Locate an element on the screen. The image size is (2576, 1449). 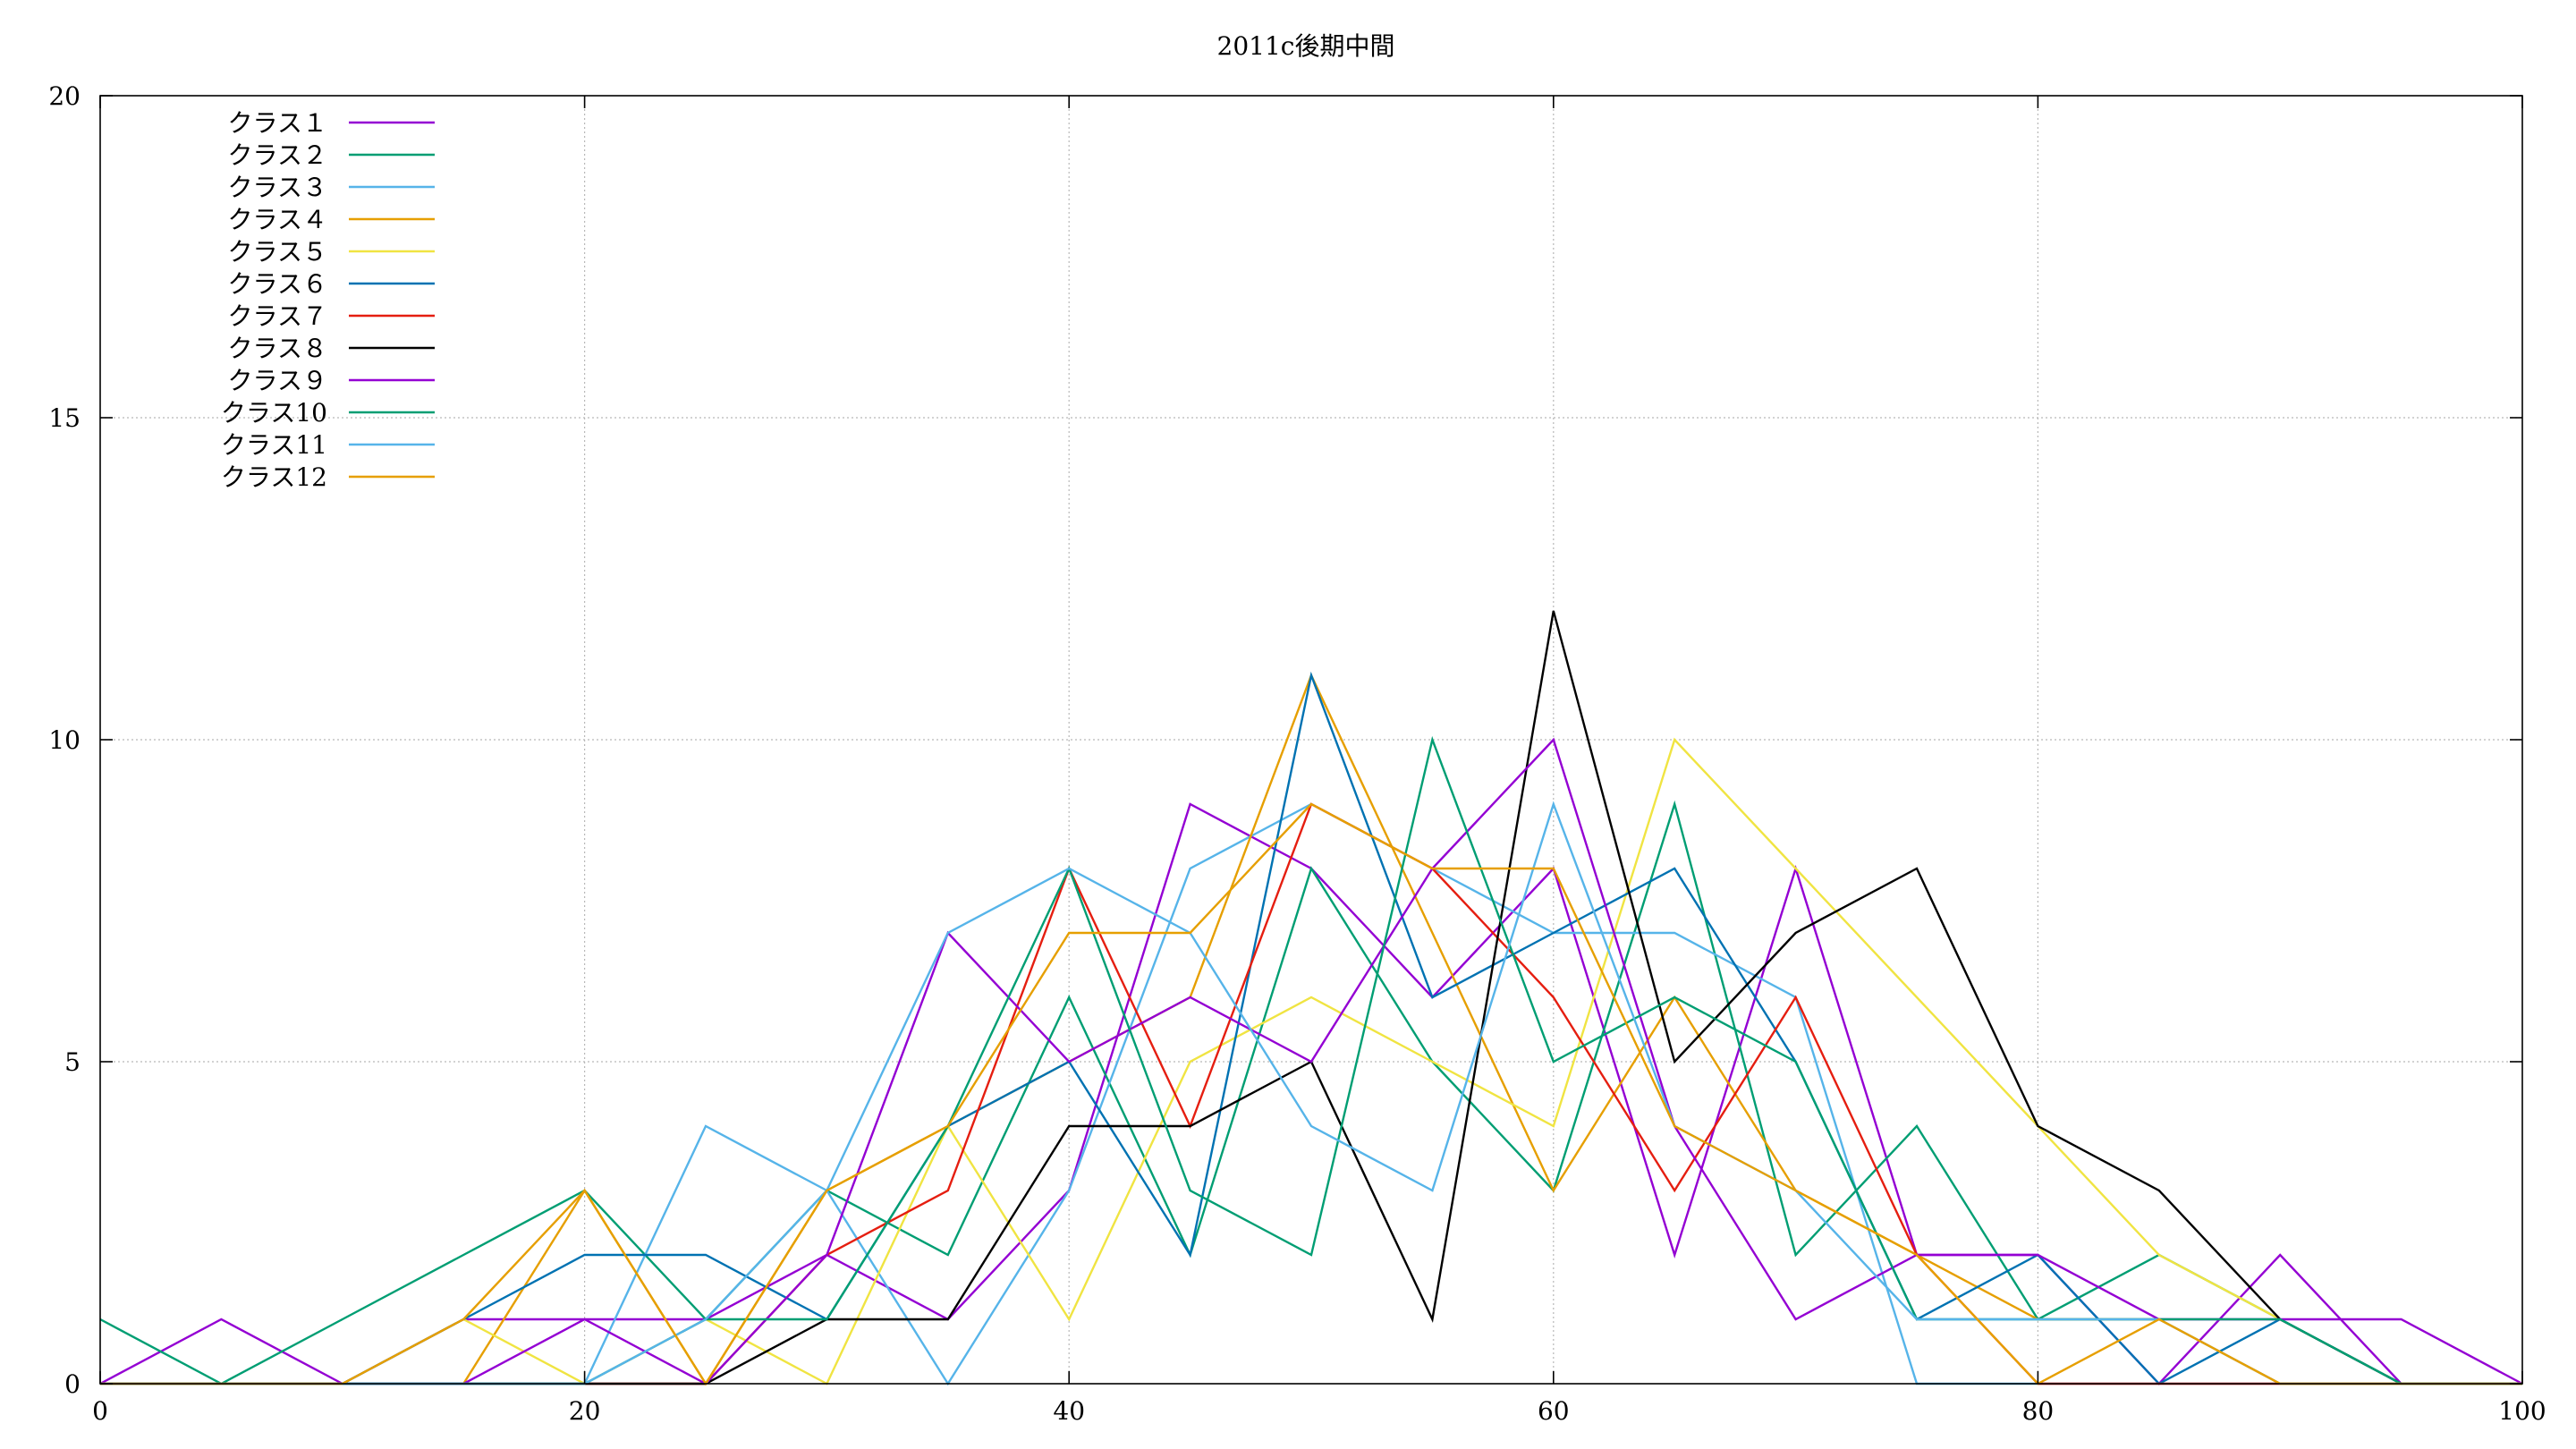
y-tick-label: 10 is located at coordinates (64, 740).